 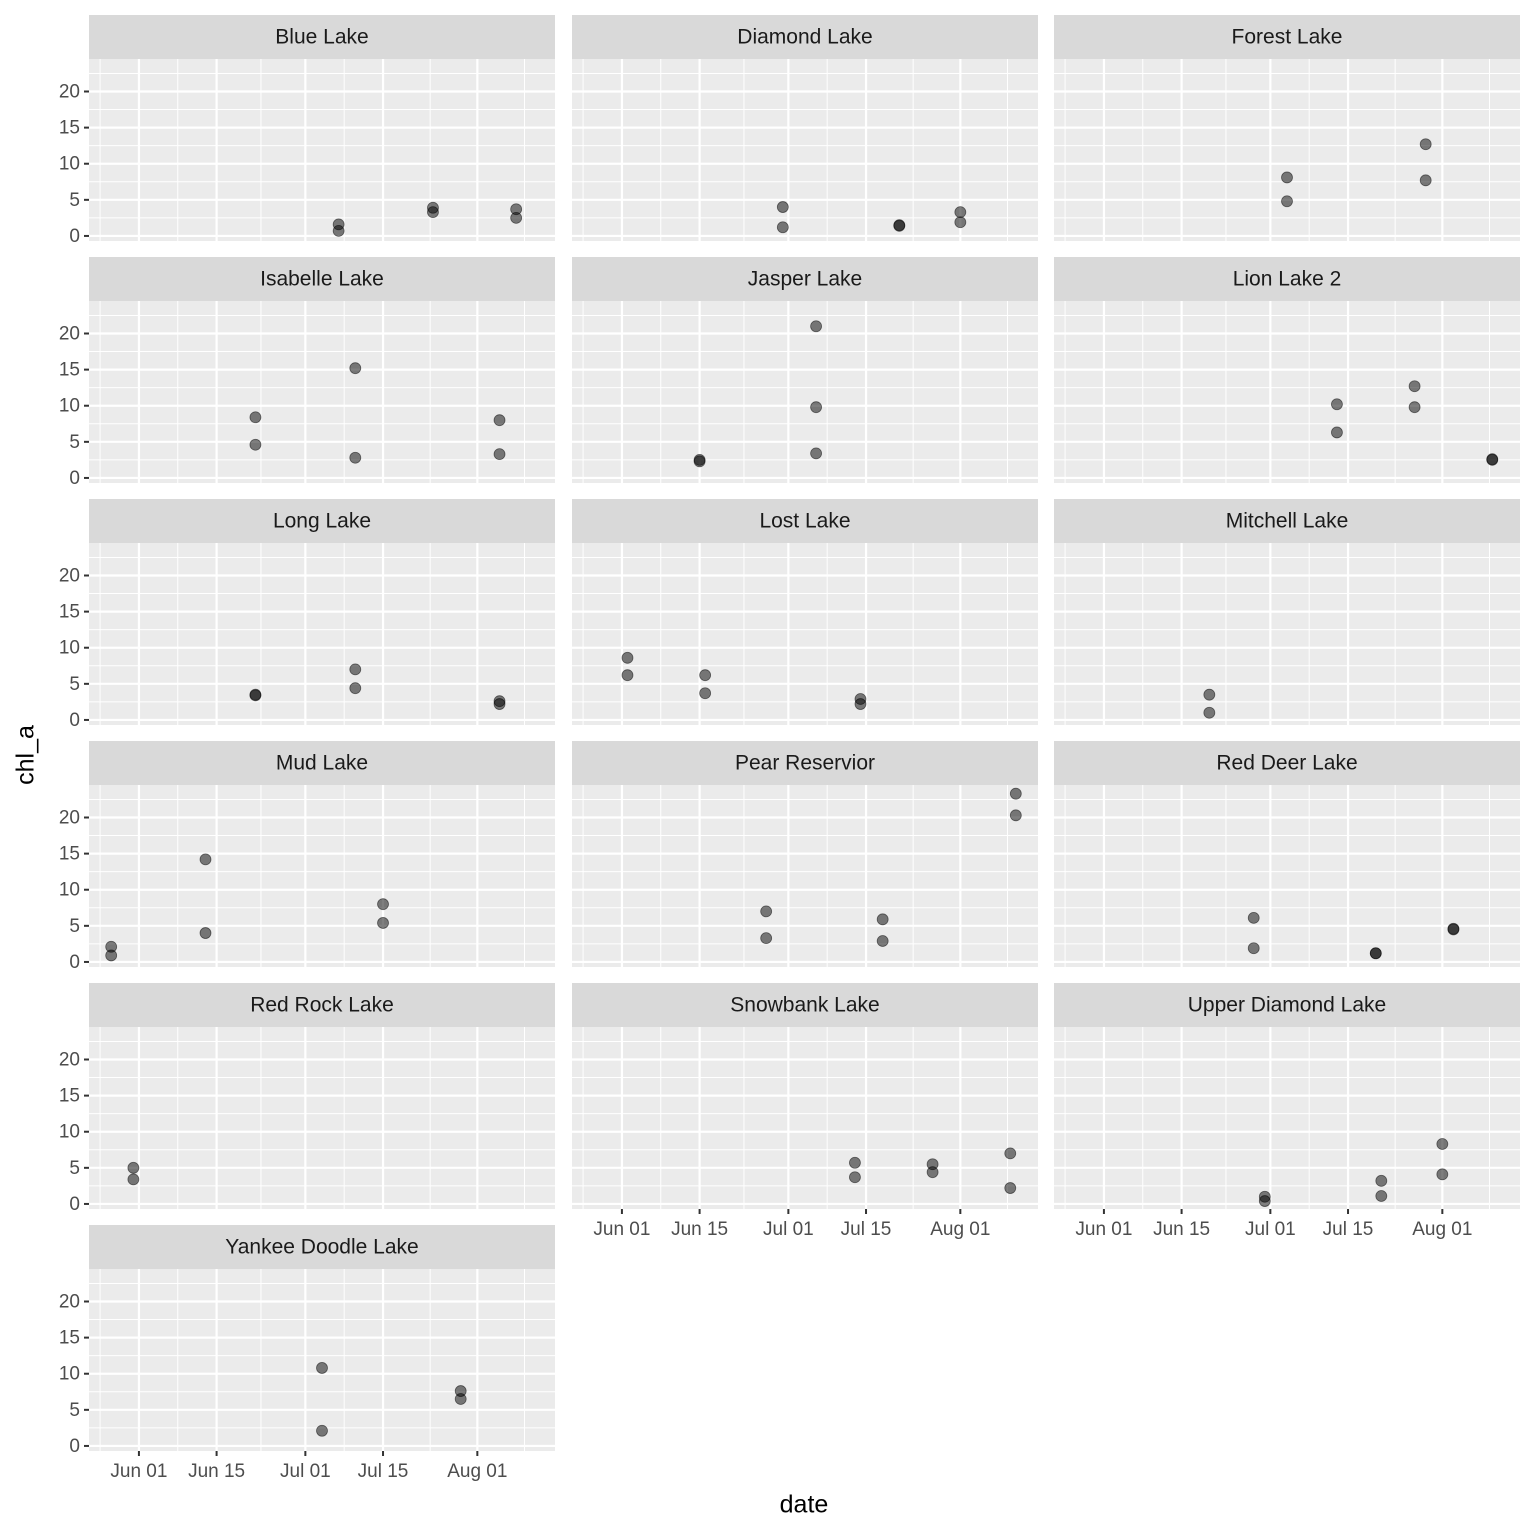 I want to click on strip-title: Lost Lake, so click(x=804, y=521).